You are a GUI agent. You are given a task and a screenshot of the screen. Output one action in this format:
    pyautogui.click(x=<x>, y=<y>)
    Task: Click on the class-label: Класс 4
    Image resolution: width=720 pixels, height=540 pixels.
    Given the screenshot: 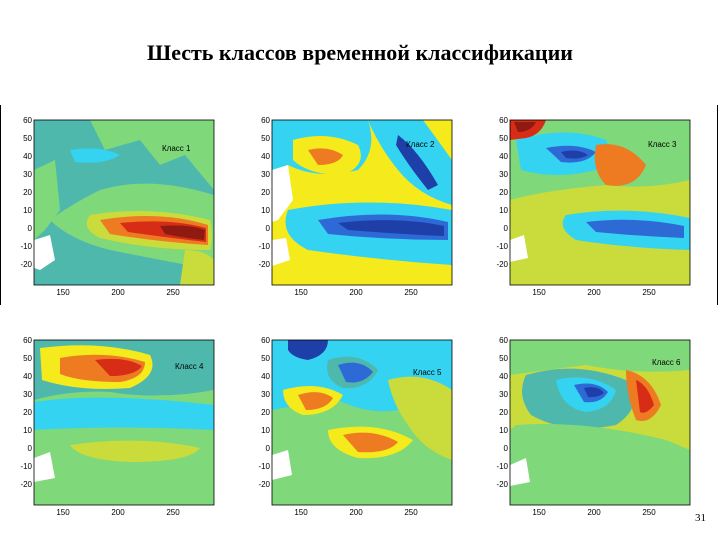 What is the action you would take?
    pyautogui.click(x=189, y=366)
    